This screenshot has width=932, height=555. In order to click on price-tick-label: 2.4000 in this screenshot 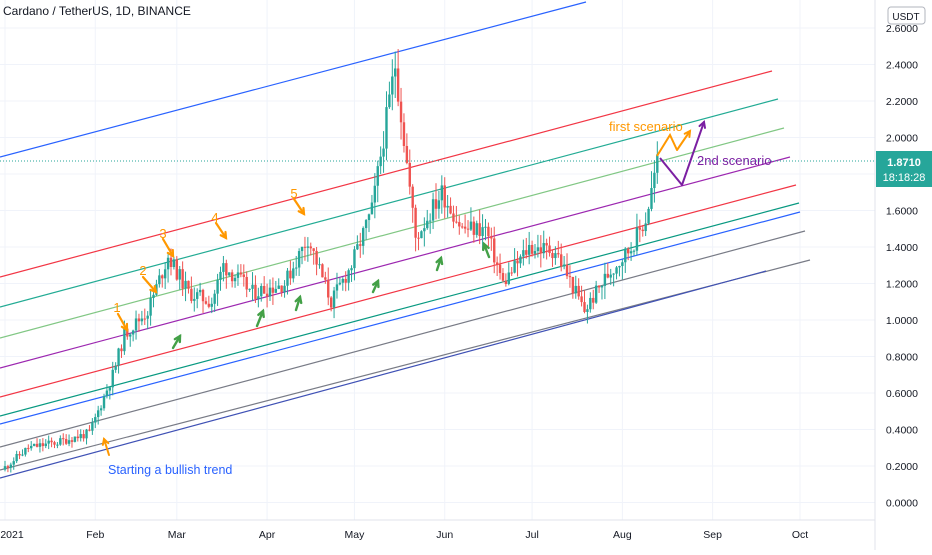, I will do `click(902, 66)`.